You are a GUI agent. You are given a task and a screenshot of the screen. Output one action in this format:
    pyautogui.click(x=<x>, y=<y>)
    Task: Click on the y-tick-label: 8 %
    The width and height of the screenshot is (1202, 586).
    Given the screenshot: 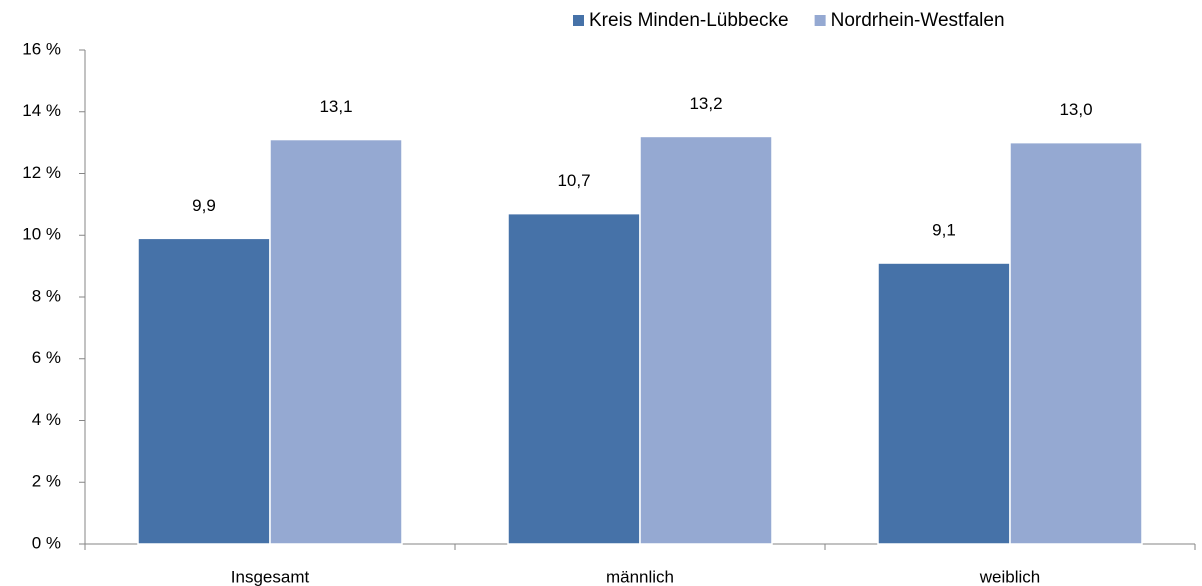 What is the action you would take?
    pyautogui.click(x=46, y=295)
    